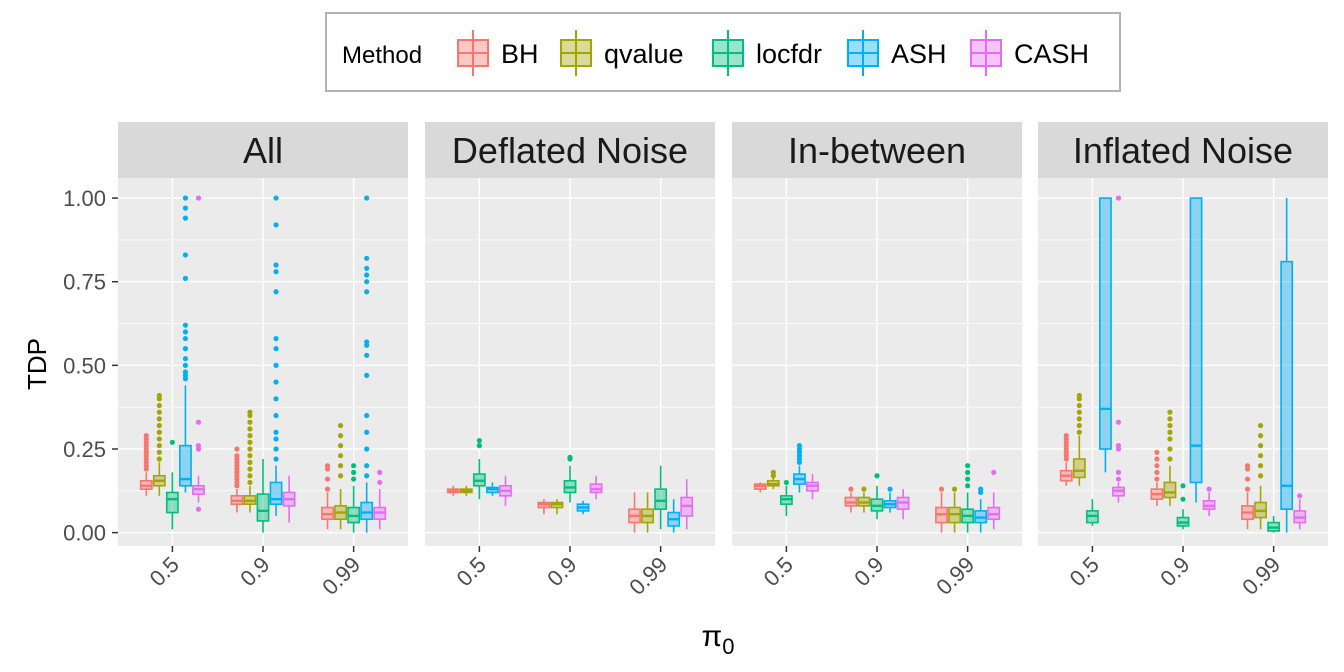  Describe the element at coordinates (1183, 150) in the screenshot. I see `facet-strip-label: Inflated Noise` at that location.